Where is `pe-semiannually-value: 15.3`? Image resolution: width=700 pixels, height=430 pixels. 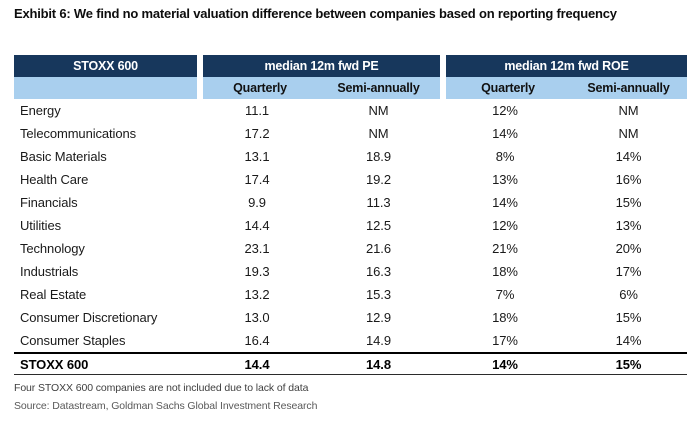 pe-semiannually-value: 15.3 is located at coordinates (378, 294).